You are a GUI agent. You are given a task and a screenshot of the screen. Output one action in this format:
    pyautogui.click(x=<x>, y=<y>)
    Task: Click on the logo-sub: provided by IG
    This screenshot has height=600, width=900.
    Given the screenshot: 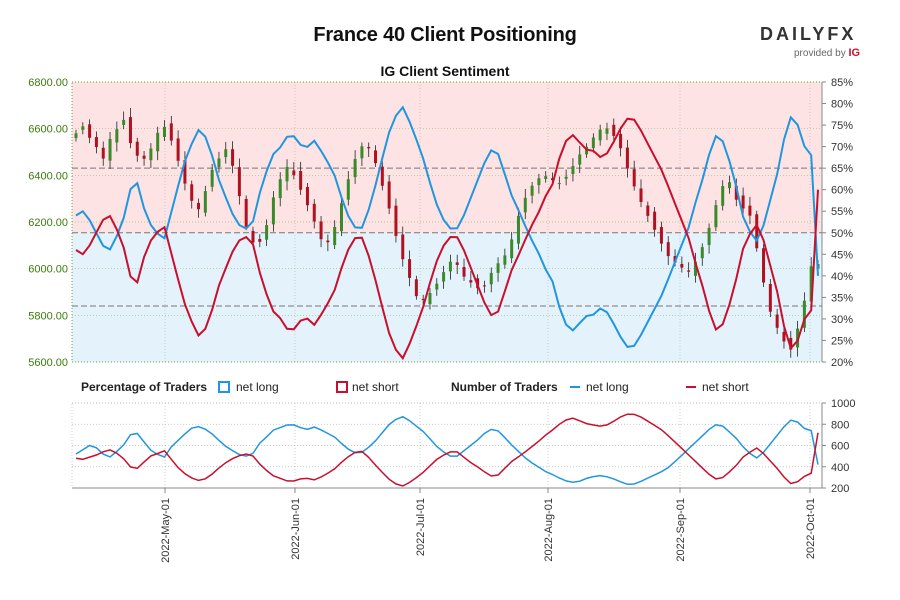 What is the action you would take?
    pyautogui.click(x=815, y=53)
    